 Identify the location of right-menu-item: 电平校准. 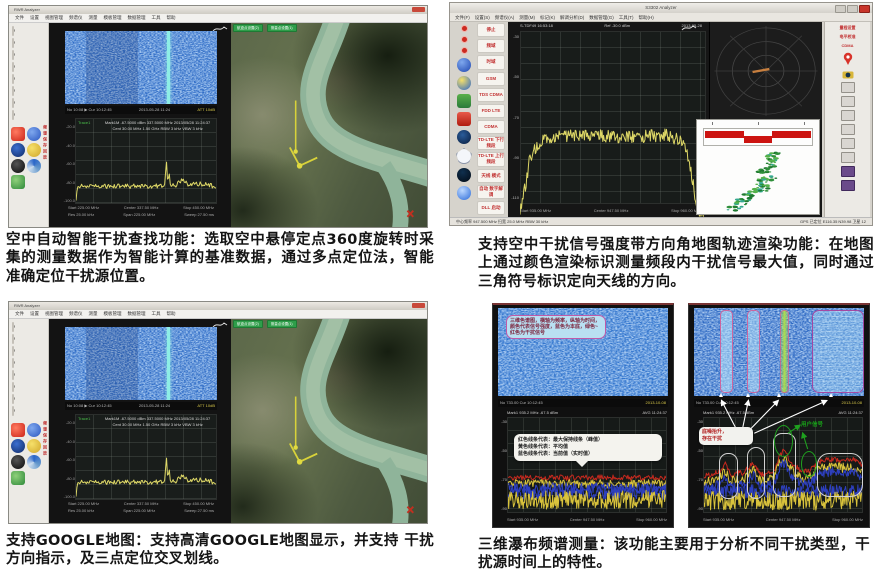
(847, 36).